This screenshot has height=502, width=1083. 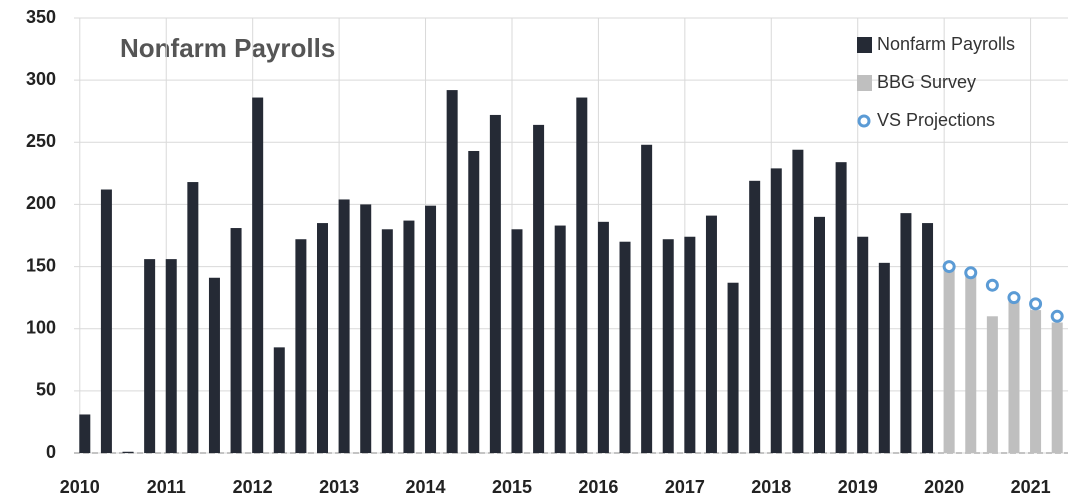 What do you see at coordinates (41, 327) in the screenshot?
I see `y-tick-label: 100` at bounding box center [41, 327].